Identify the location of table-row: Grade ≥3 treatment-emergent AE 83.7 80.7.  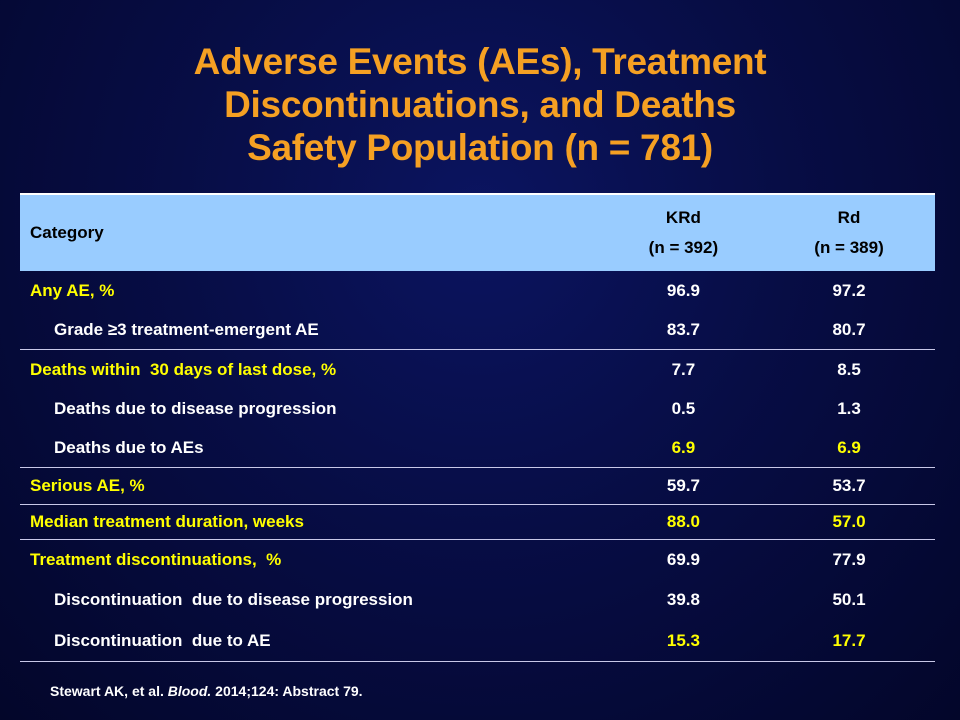
(477, 330).